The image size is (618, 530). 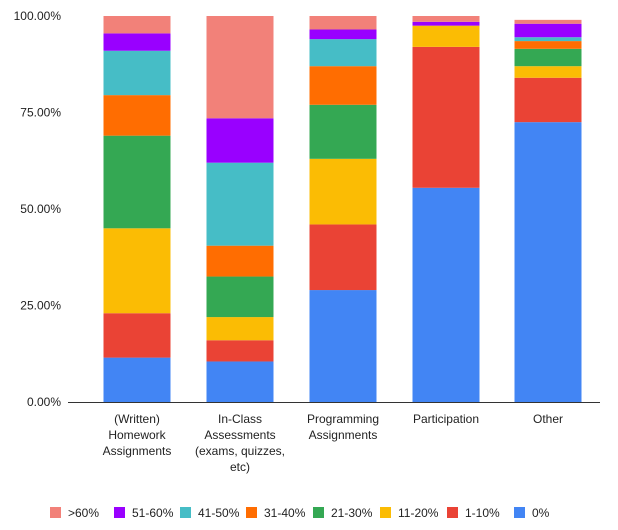 I want to click on legend-item: 1-10%, so click(x=473, y=513).